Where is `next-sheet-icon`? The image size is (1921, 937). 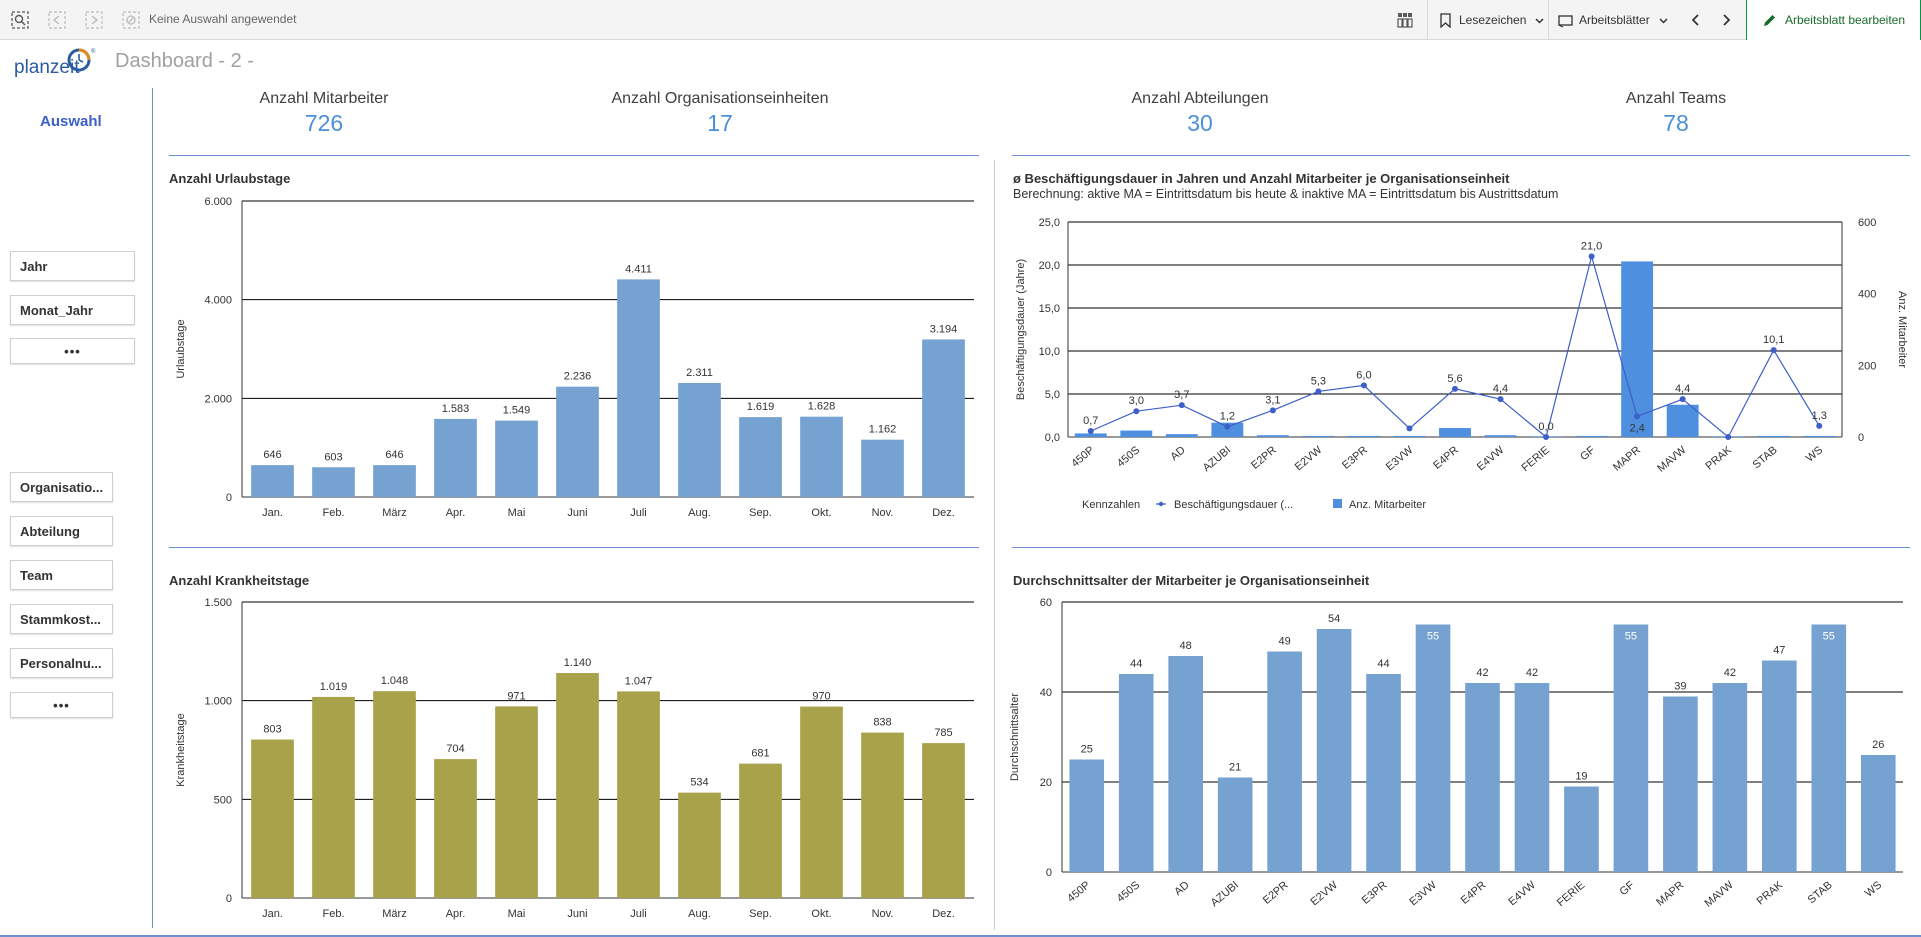 next-sheet-icon is located at coordinates (1726, 20).